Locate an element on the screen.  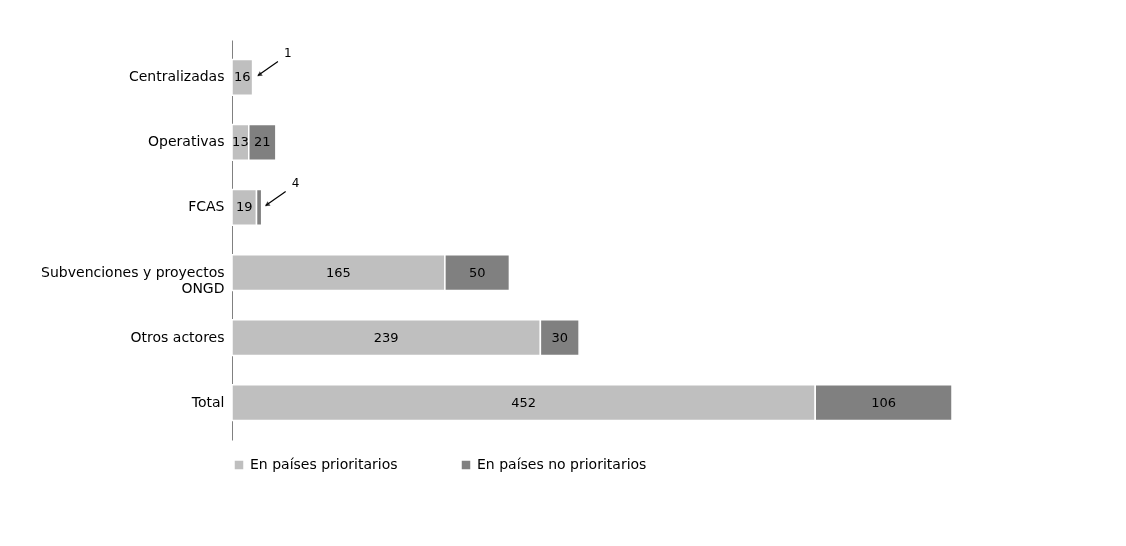
y-tick-label: Subvenciones y proyectos ONGD is located at coordinates (133, 279).